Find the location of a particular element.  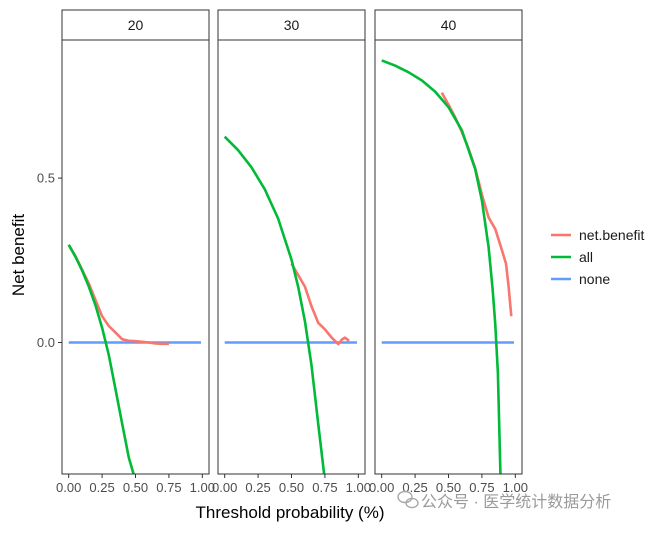

y-axis: 0.0 0.5 is located at coordinates (49, 260).